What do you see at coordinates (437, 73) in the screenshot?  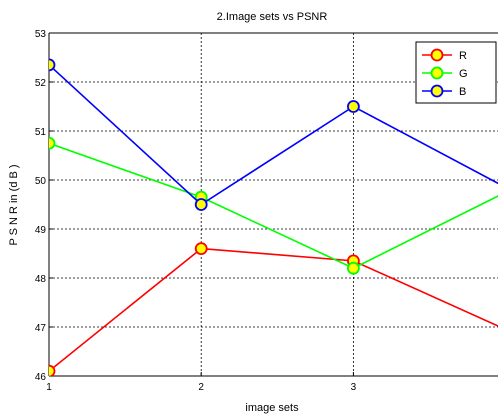 I see `legend-marker-g` at bounding box center [437, 73].